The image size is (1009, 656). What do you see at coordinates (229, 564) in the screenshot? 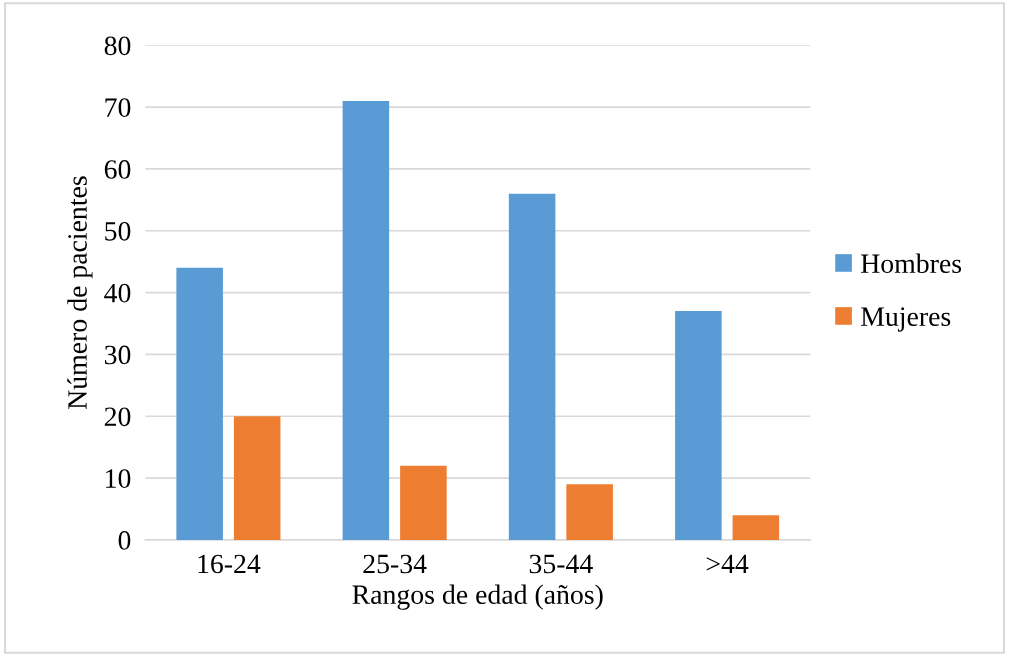
I see `x-tick-label: 16-24` at bounding box center [229, 564].